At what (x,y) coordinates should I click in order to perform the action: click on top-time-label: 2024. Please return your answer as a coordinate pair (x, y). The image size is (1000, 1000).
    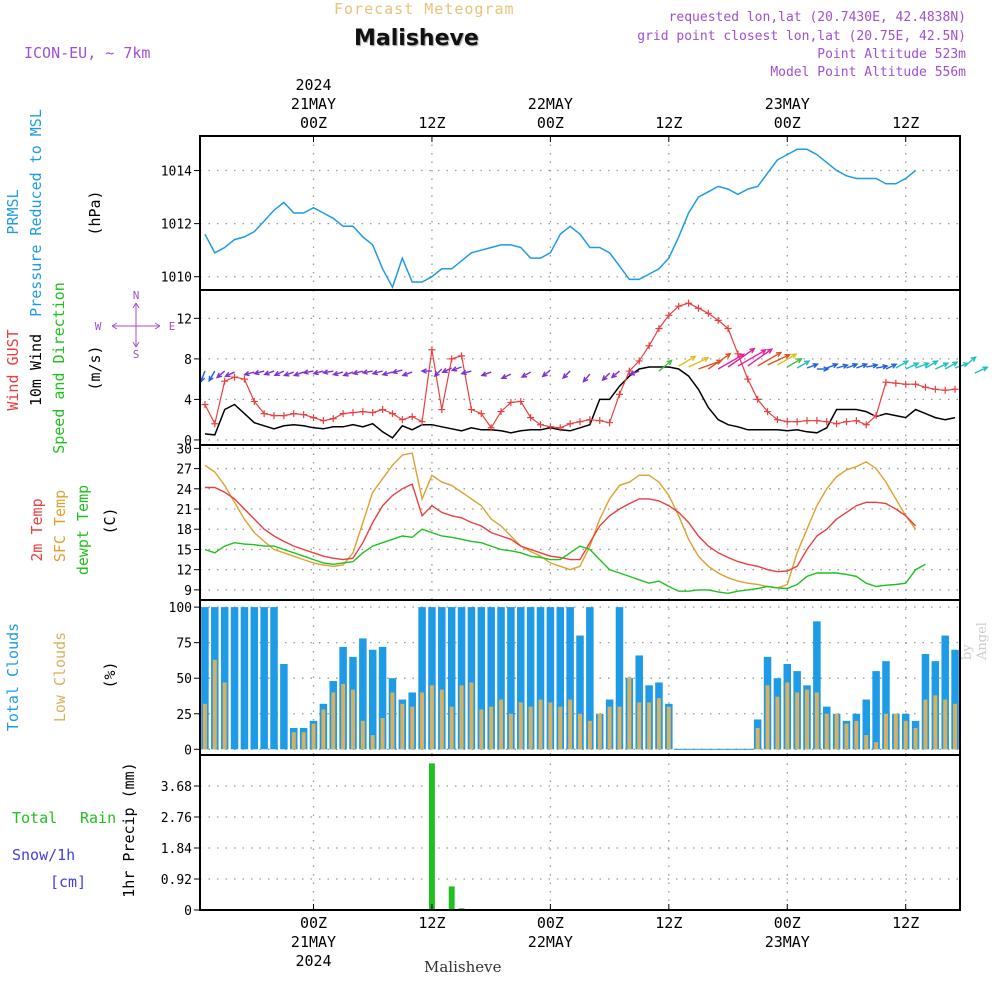
    Looking at the image, I should click on (313, 85).